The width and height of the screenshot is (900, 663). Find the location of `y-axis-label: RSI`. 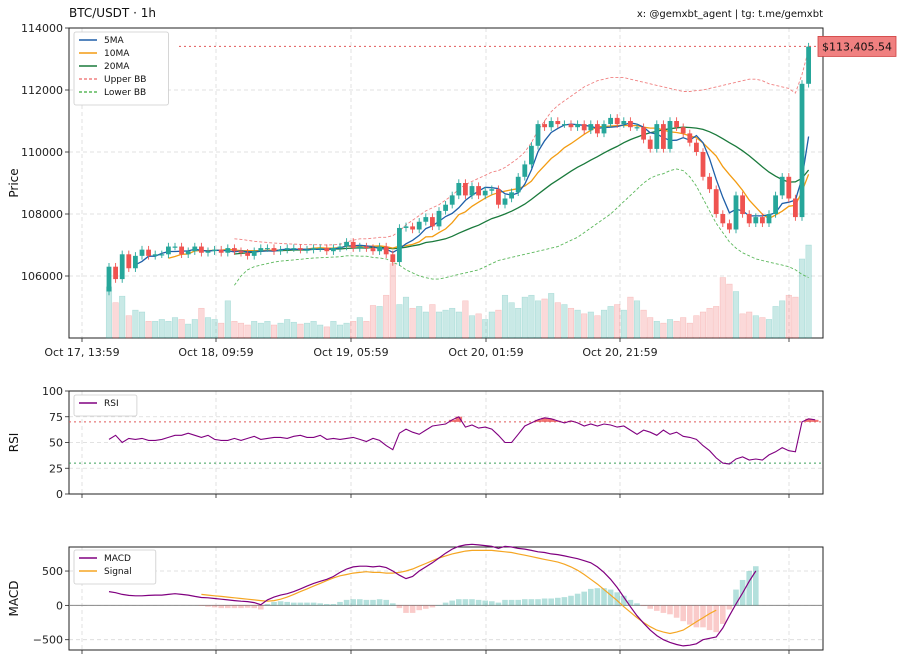

y-axis-label: RSI is located at coordinates (14, 443).